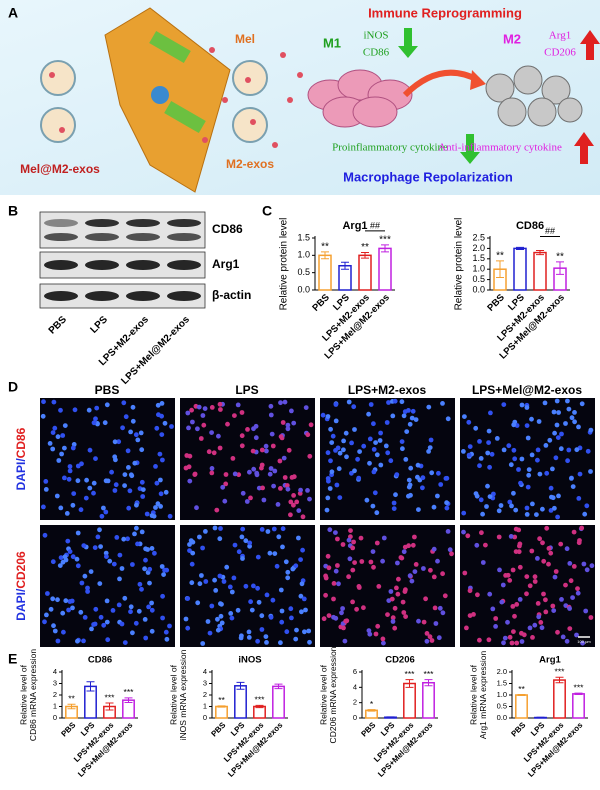  Describe the element at coordinates (60, 169) in the screenshot. I see `mel-exos-label: Mel@M2-exos` at that location.